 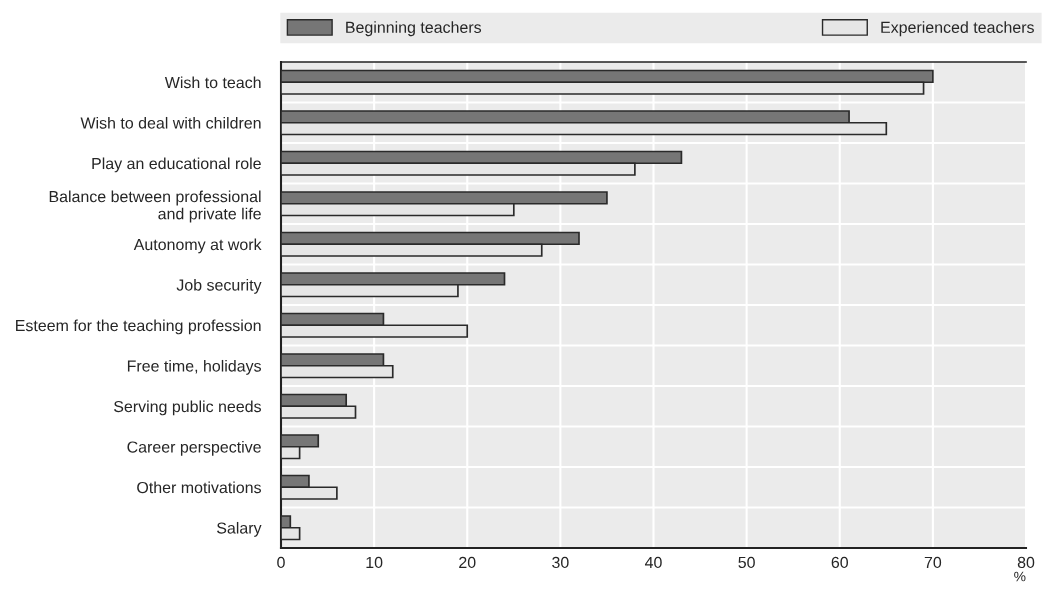 What do you see at coordinates (194, 448) in the screenshot?
I see `y-tick-label: Career perspective` at bounding box center [194, 448].